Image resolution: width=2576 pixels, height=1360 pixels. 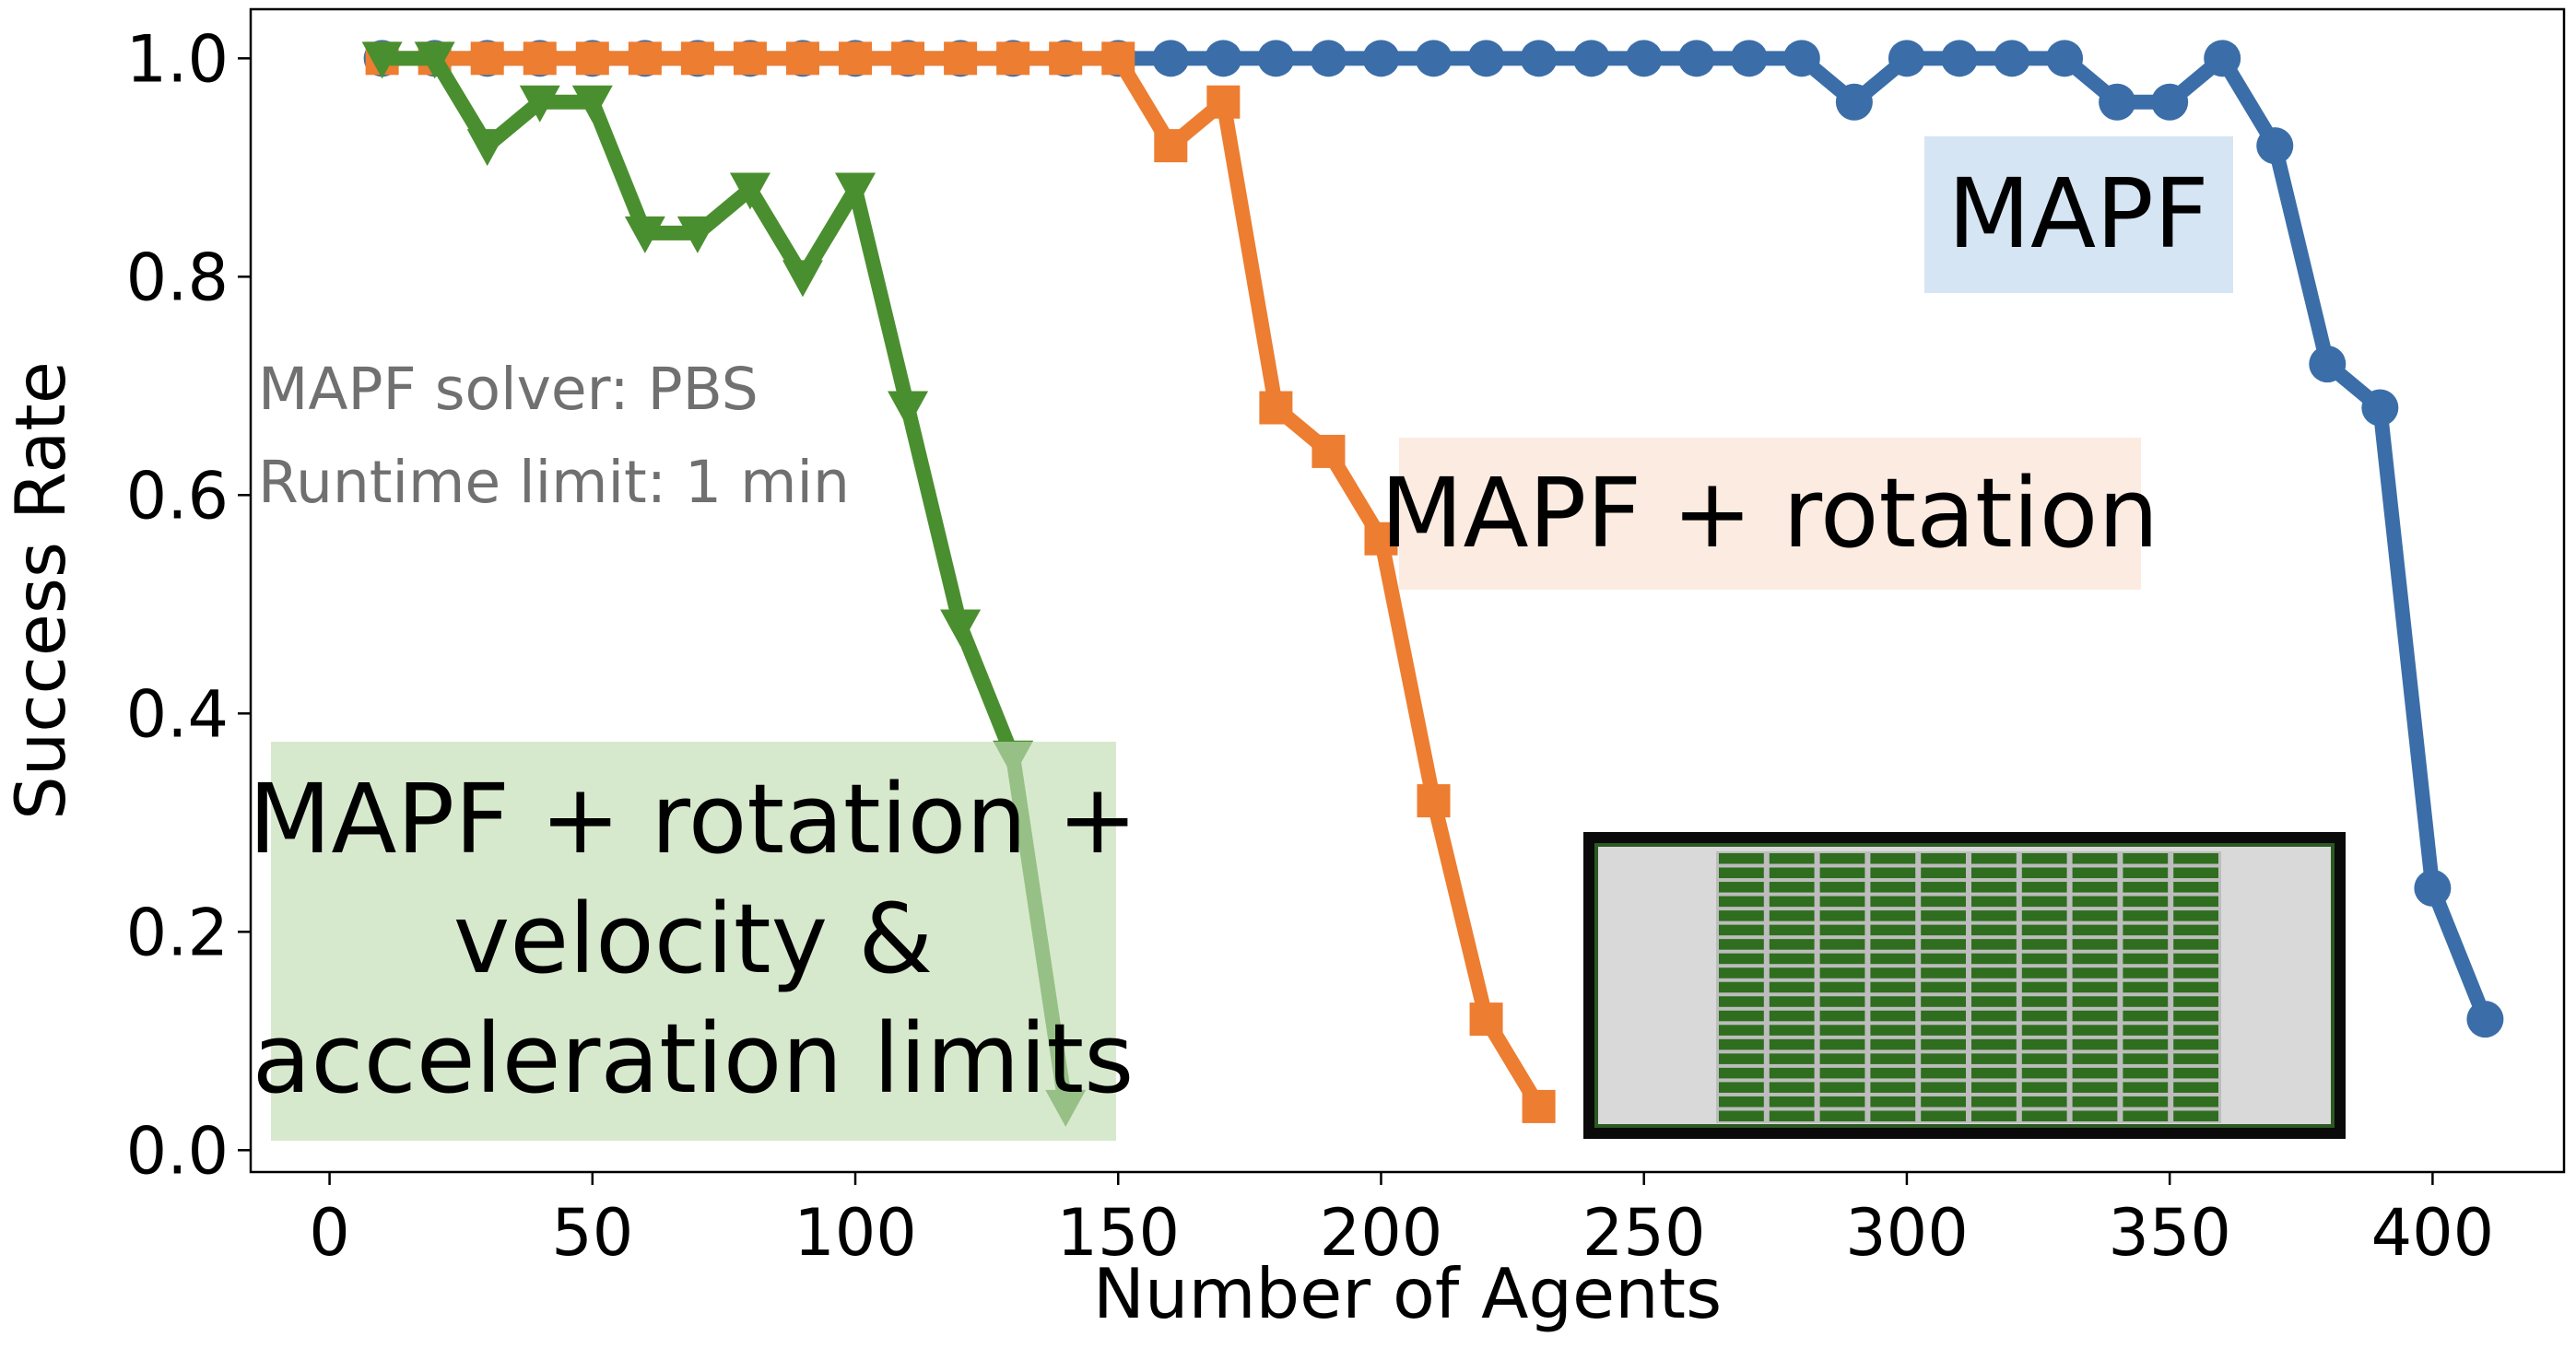 What do you see at coordinates (1381, 1233) in the screenshot?
I see `x-tick-label: 200` at bounding box center [1381, 1233].